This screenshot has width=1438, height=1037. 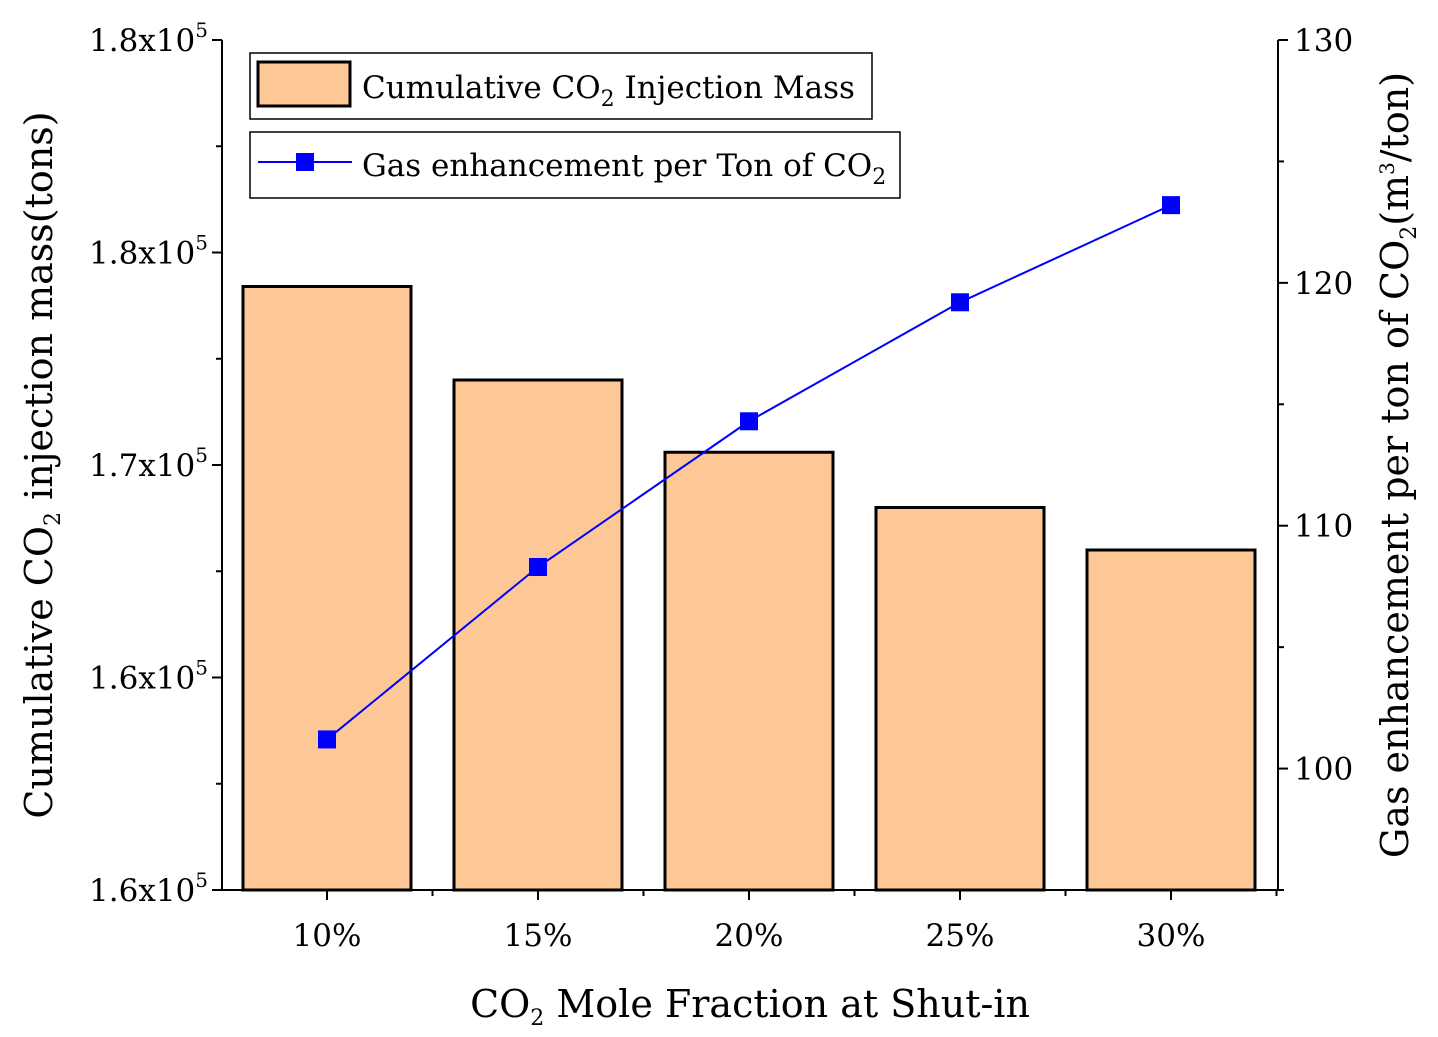 I want to click on legend-box-line, so click(x=575, y=165).